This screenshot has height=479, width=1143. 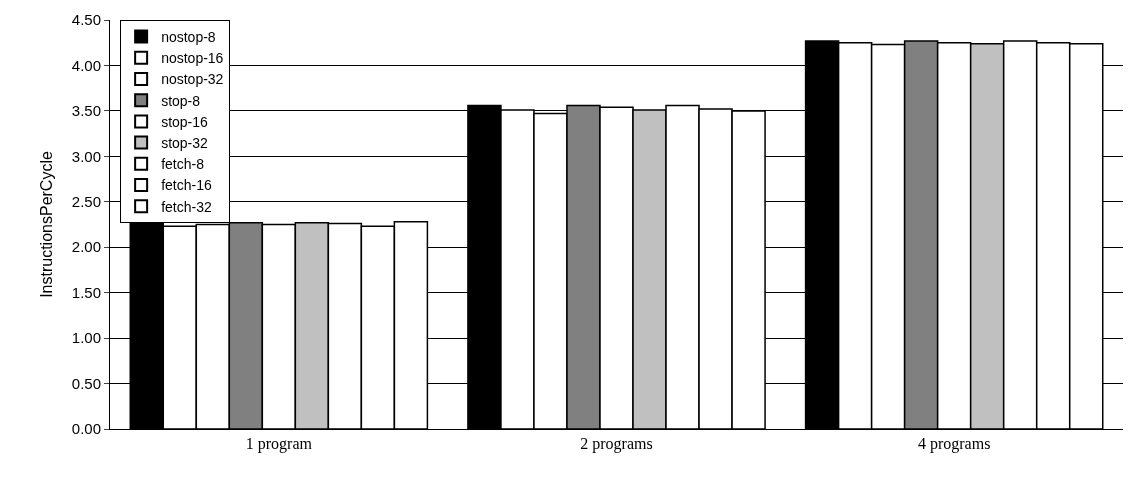 What do you see at coordinates (279, 444) in the screenshot?
I see `x-tick-label: 1 program` at bounding box center [279, 444].